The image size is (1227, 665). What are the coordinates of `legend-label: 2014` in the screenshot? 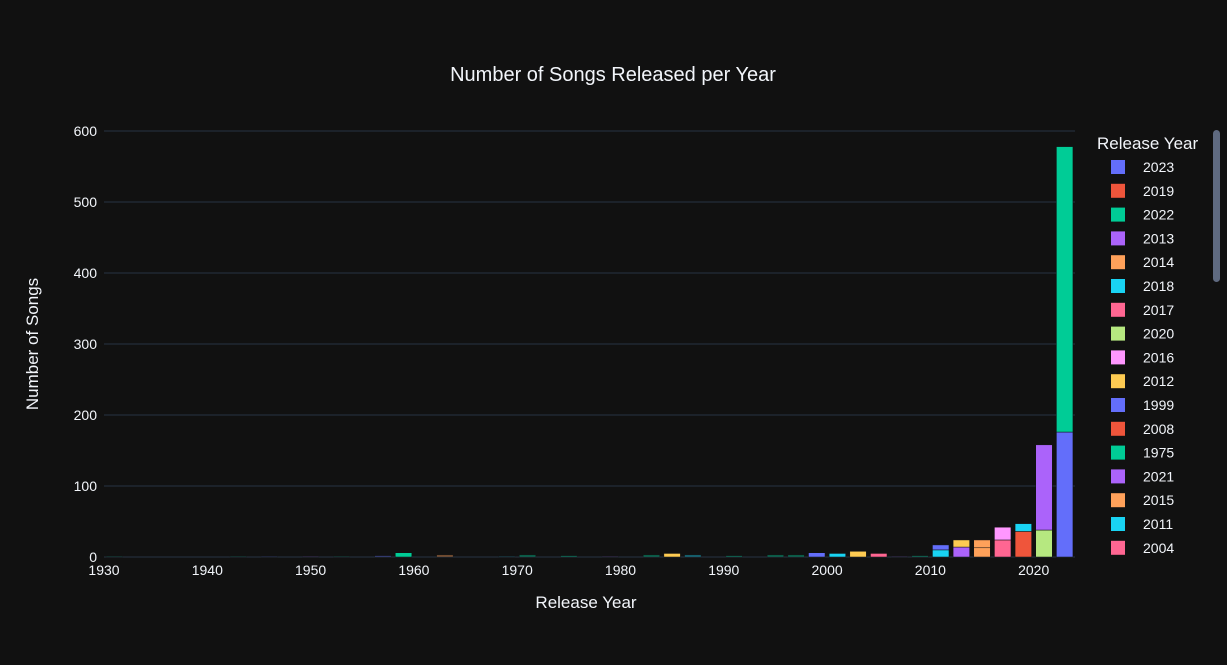 It's located at (1158, 262).